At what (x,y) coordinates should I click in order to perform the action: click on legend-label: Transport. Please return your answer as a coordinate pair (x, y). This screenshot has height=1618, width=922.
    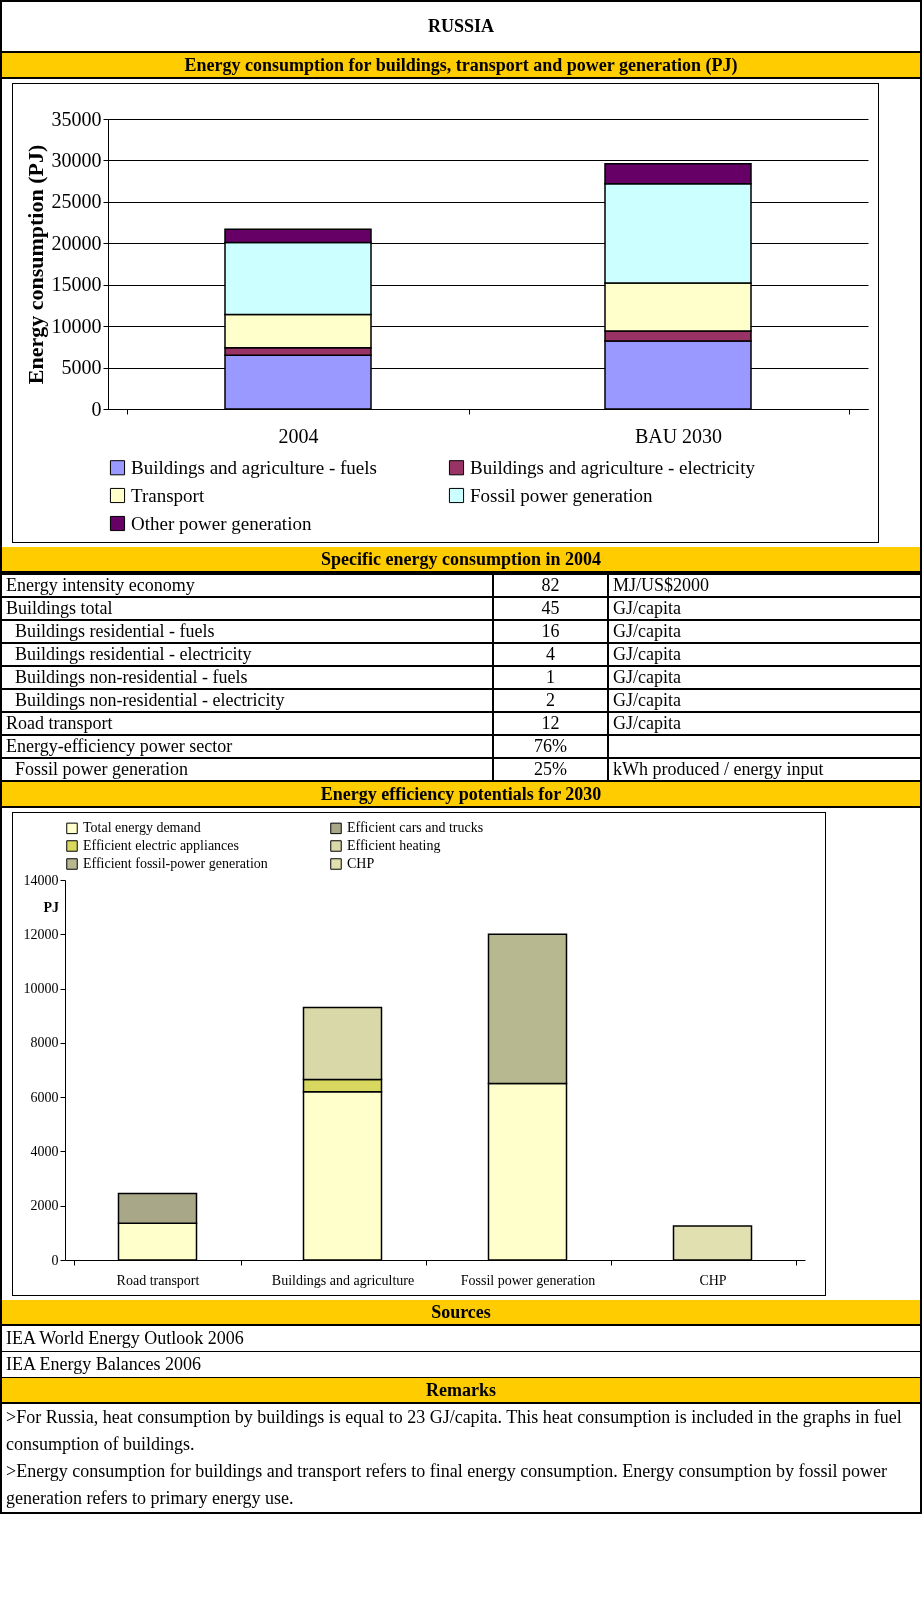
    Looking at the image, I should click on (168, 495).